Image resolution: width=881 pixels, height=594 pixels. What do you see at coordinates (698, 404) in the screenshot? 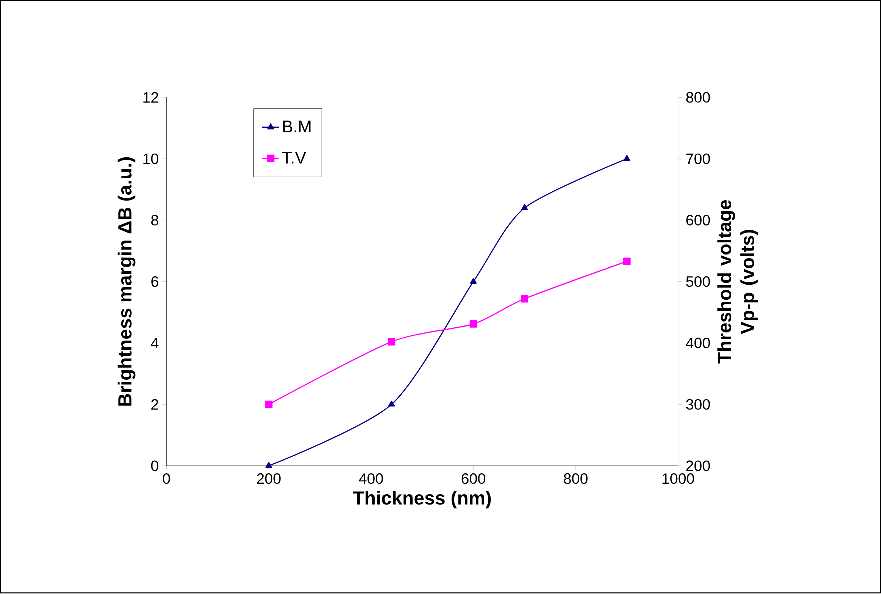
I see `y2-tick-label: 300` at bounding box center [698, 404].